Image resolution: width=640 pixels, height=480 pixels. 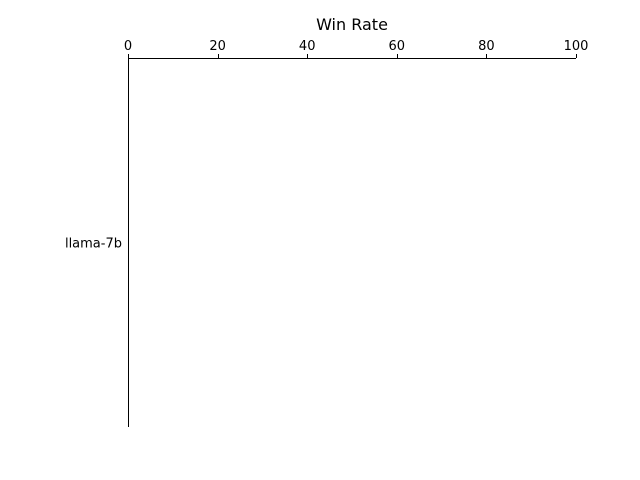 I want to click on x-ticks: 0 20 40 60 80 100, so click(x=356, y=48).